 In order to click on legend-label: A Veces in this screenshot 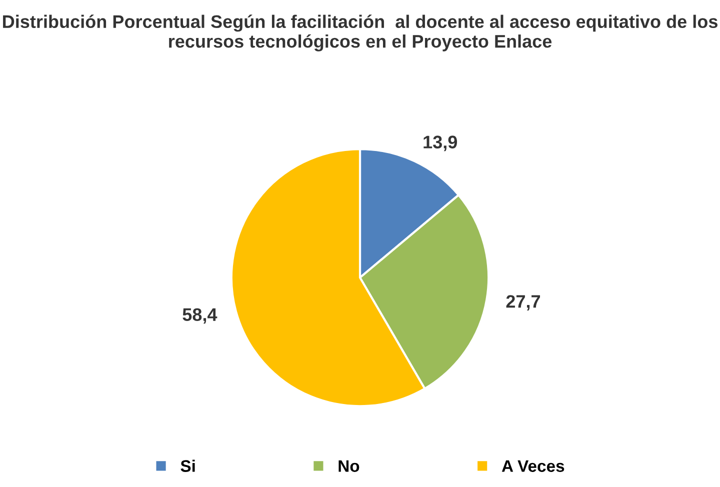, I will do `click(533, 466)`.